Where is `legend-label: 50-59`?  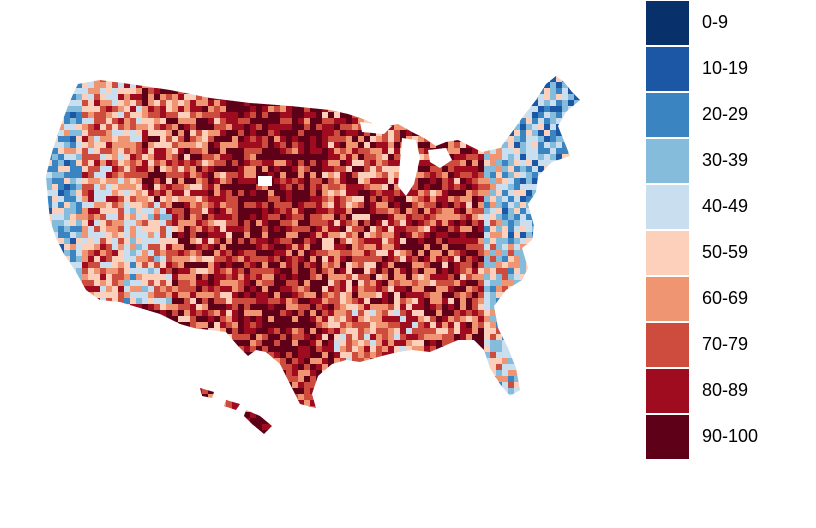
legend-label: 50-59 is located at coordinates (725, 252).